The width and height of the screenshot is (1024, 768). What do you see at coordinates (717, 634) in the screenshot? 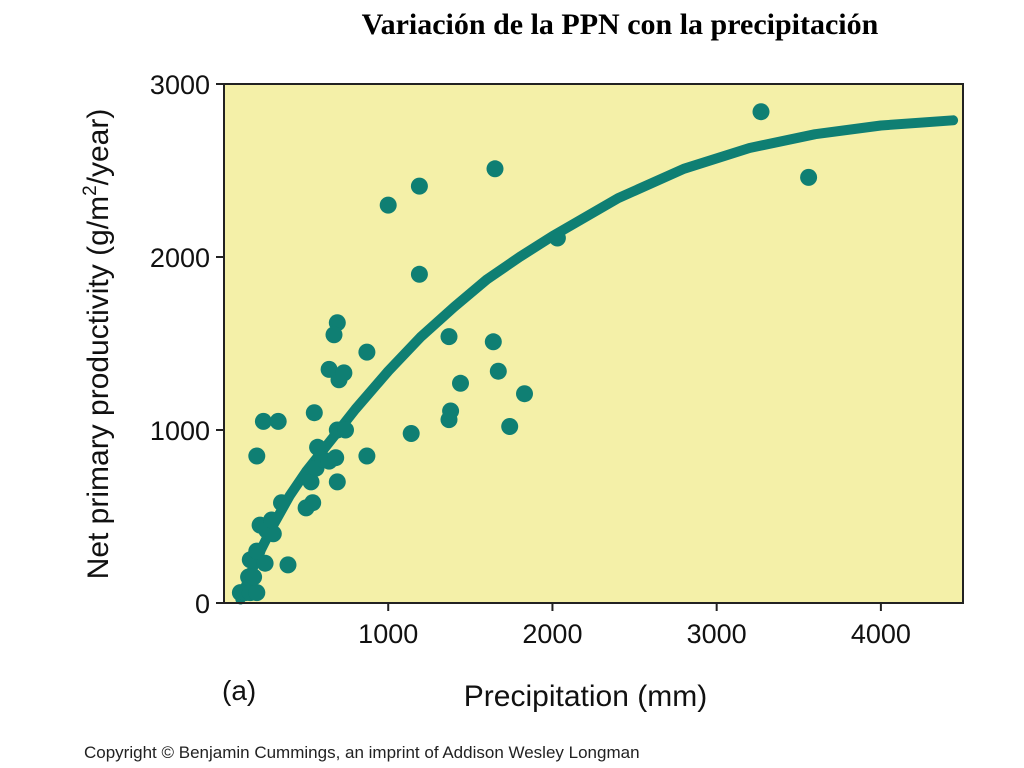
I see `x-tick-label: 3000` at bounding box center [717, 634].